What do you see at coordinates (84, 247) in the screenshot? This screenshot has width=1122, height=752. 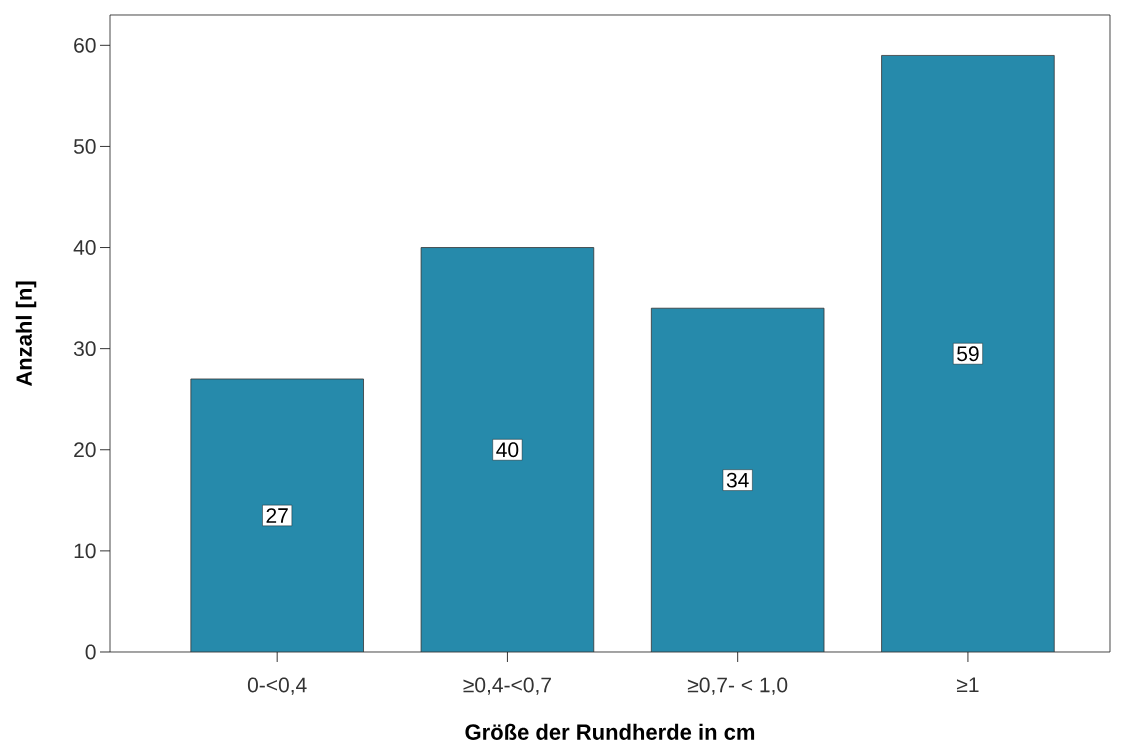 I see `y-tick-label: 40` at bounding box center [84, 247].